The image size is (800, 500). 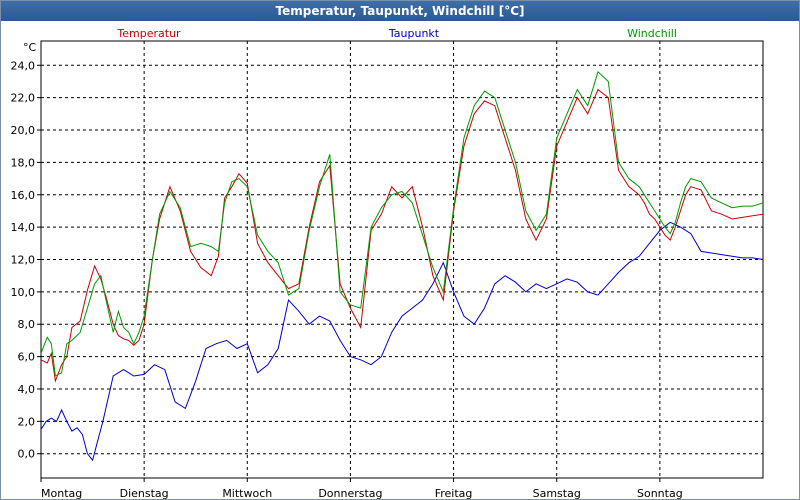 What do you see at coordinates (23, 130) in the screenshot?
I see `y-tick-label: 20,0` at bounding box center [23, 130].